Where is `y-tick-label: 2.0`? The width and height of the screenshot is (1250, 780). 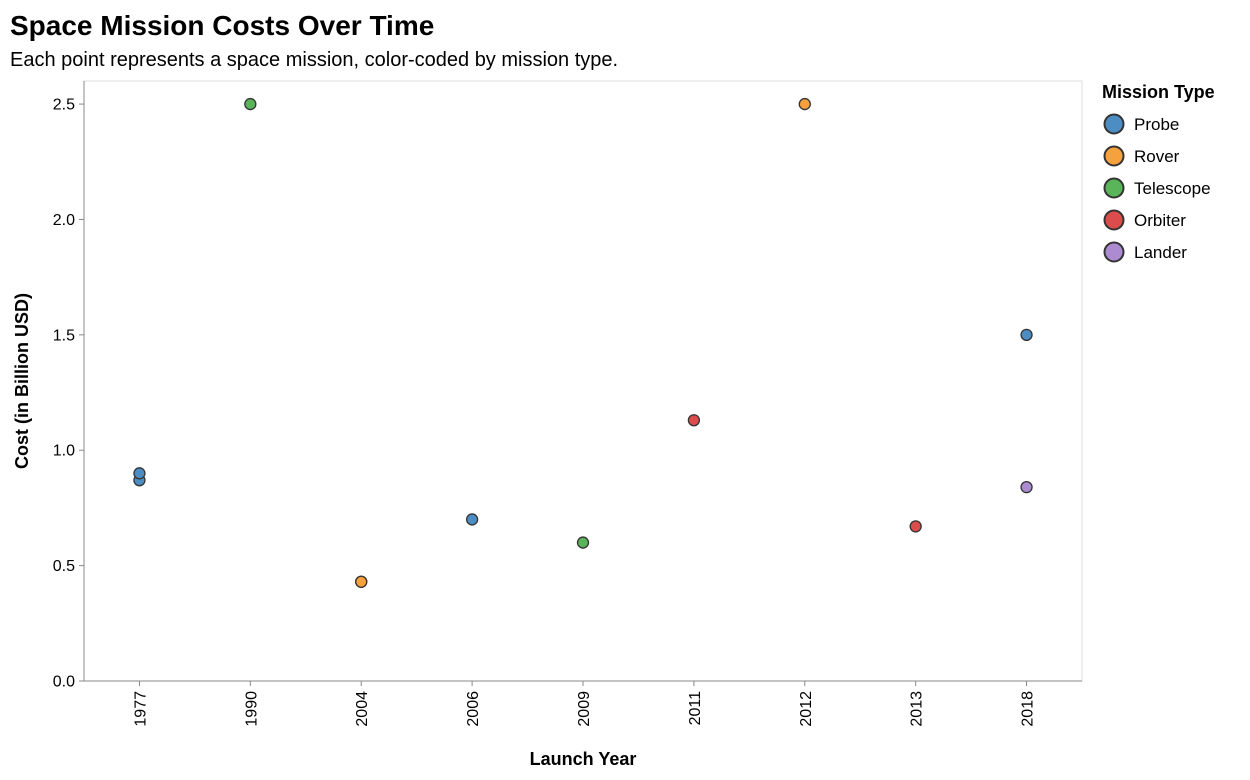 y-tick-label: 2.0 is located at coordinates (64, 220).